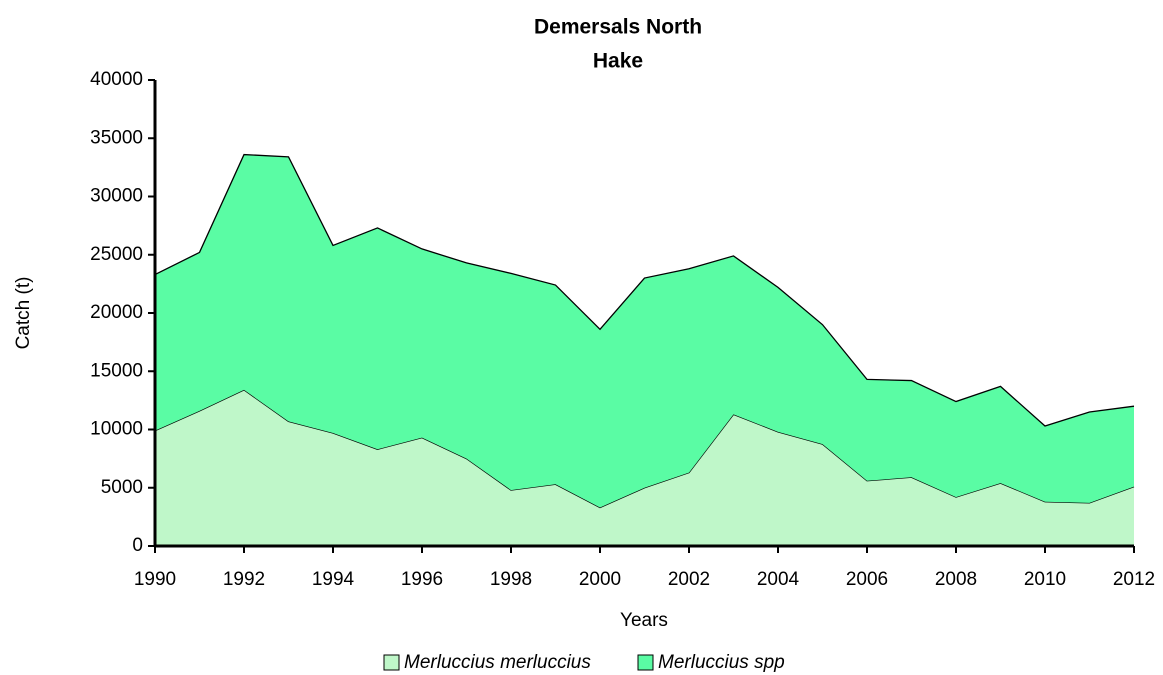 Image resolution: width=1163 pixels, height=675 pixels. I want to click on x-tick-label: 1990, so click(155, 579).